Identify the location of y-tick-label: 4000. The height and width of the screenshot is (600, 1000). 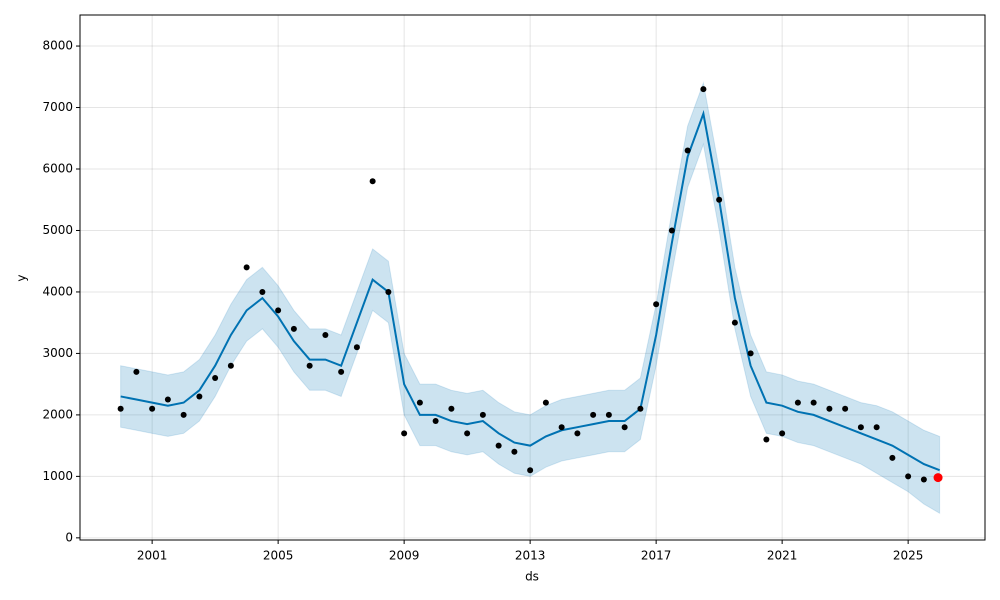
(57, 291).